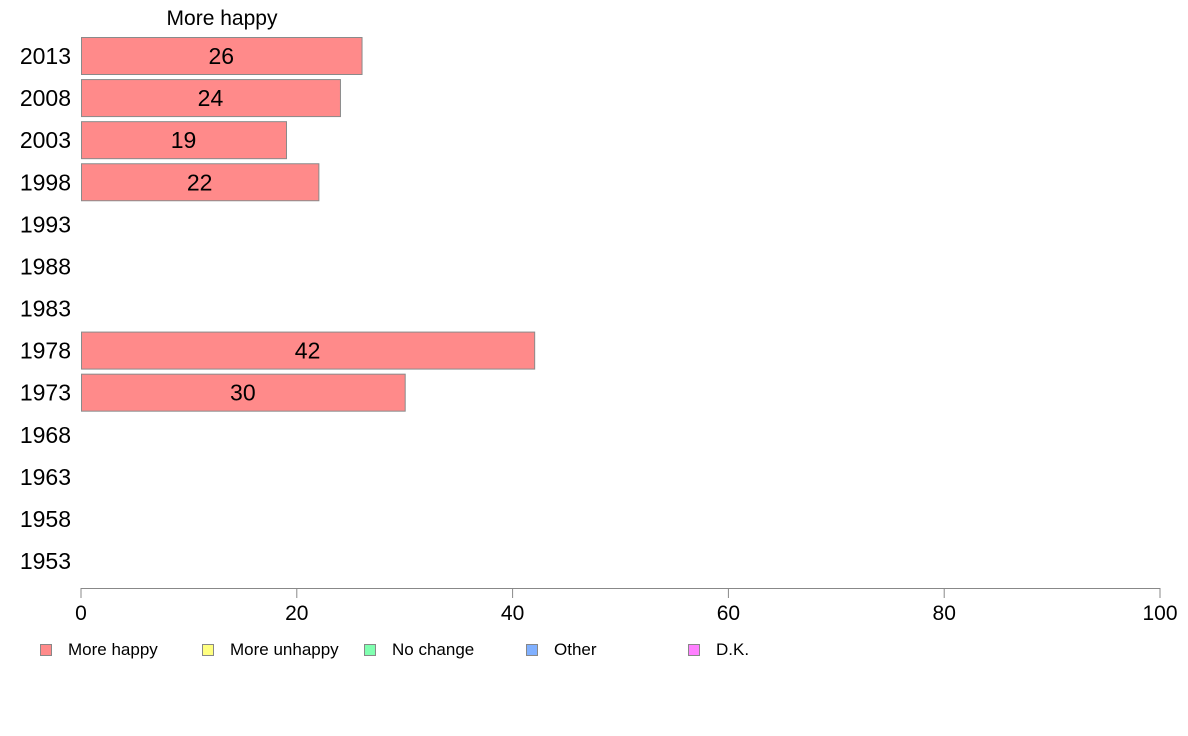 The height and width of the screenshot is (736, 1188). What do you see at coordinates (45, 519) in the screenshot?
I see `y-tick-label: 1958` at bounding box center [45, 519].